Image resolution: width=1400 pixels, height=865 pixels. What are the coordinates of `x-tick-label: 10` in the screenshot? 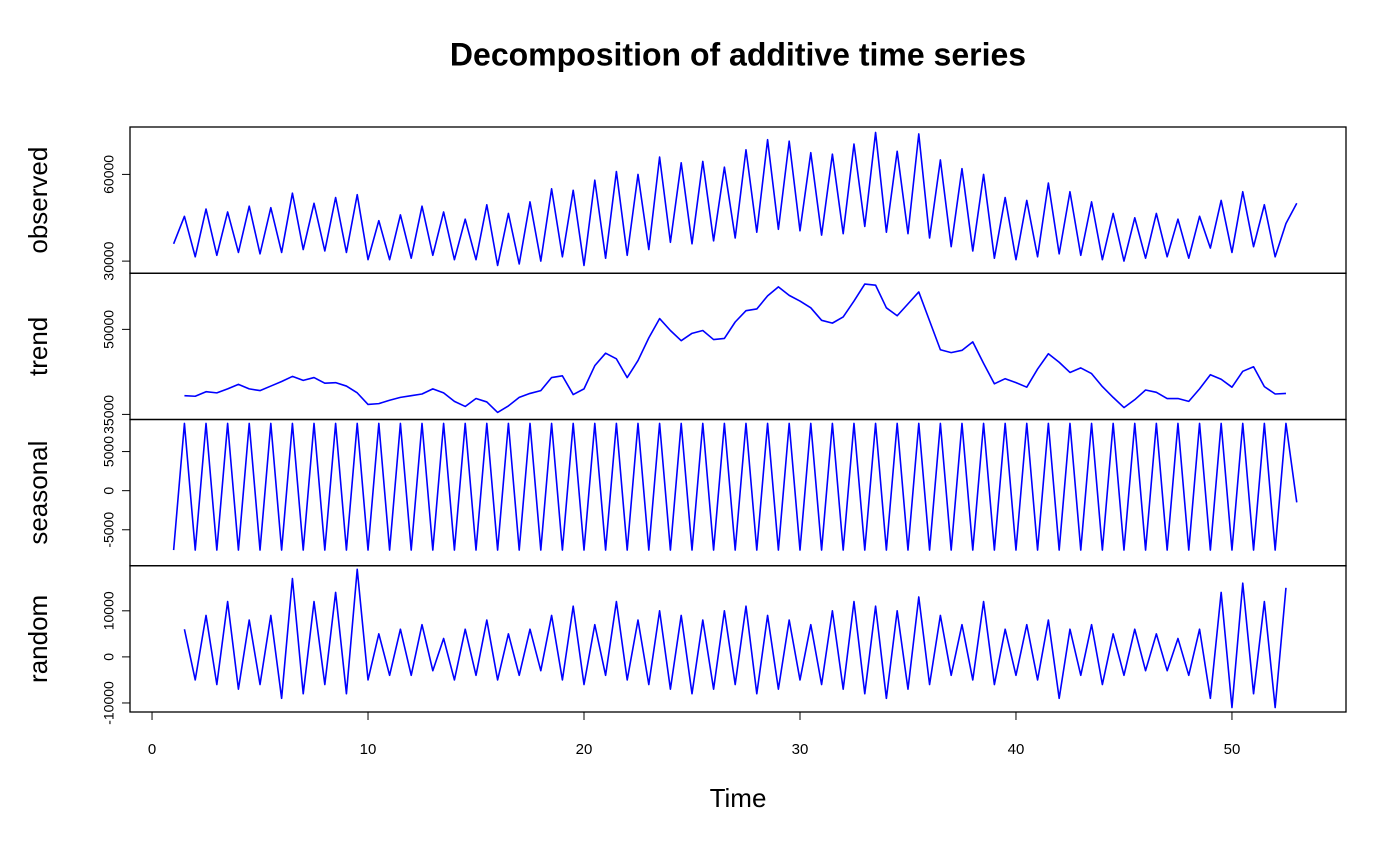 It's located at (368, 749).